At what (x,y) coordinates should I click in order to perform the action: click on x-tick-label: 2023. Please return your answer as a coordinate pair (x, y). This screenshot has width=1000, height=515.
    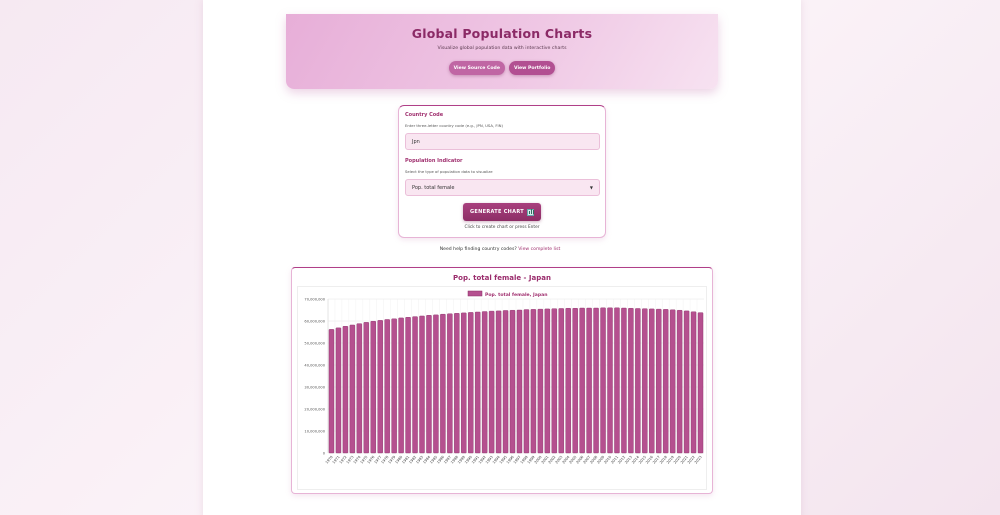
    Looking at the image, I should click on (698, 460).